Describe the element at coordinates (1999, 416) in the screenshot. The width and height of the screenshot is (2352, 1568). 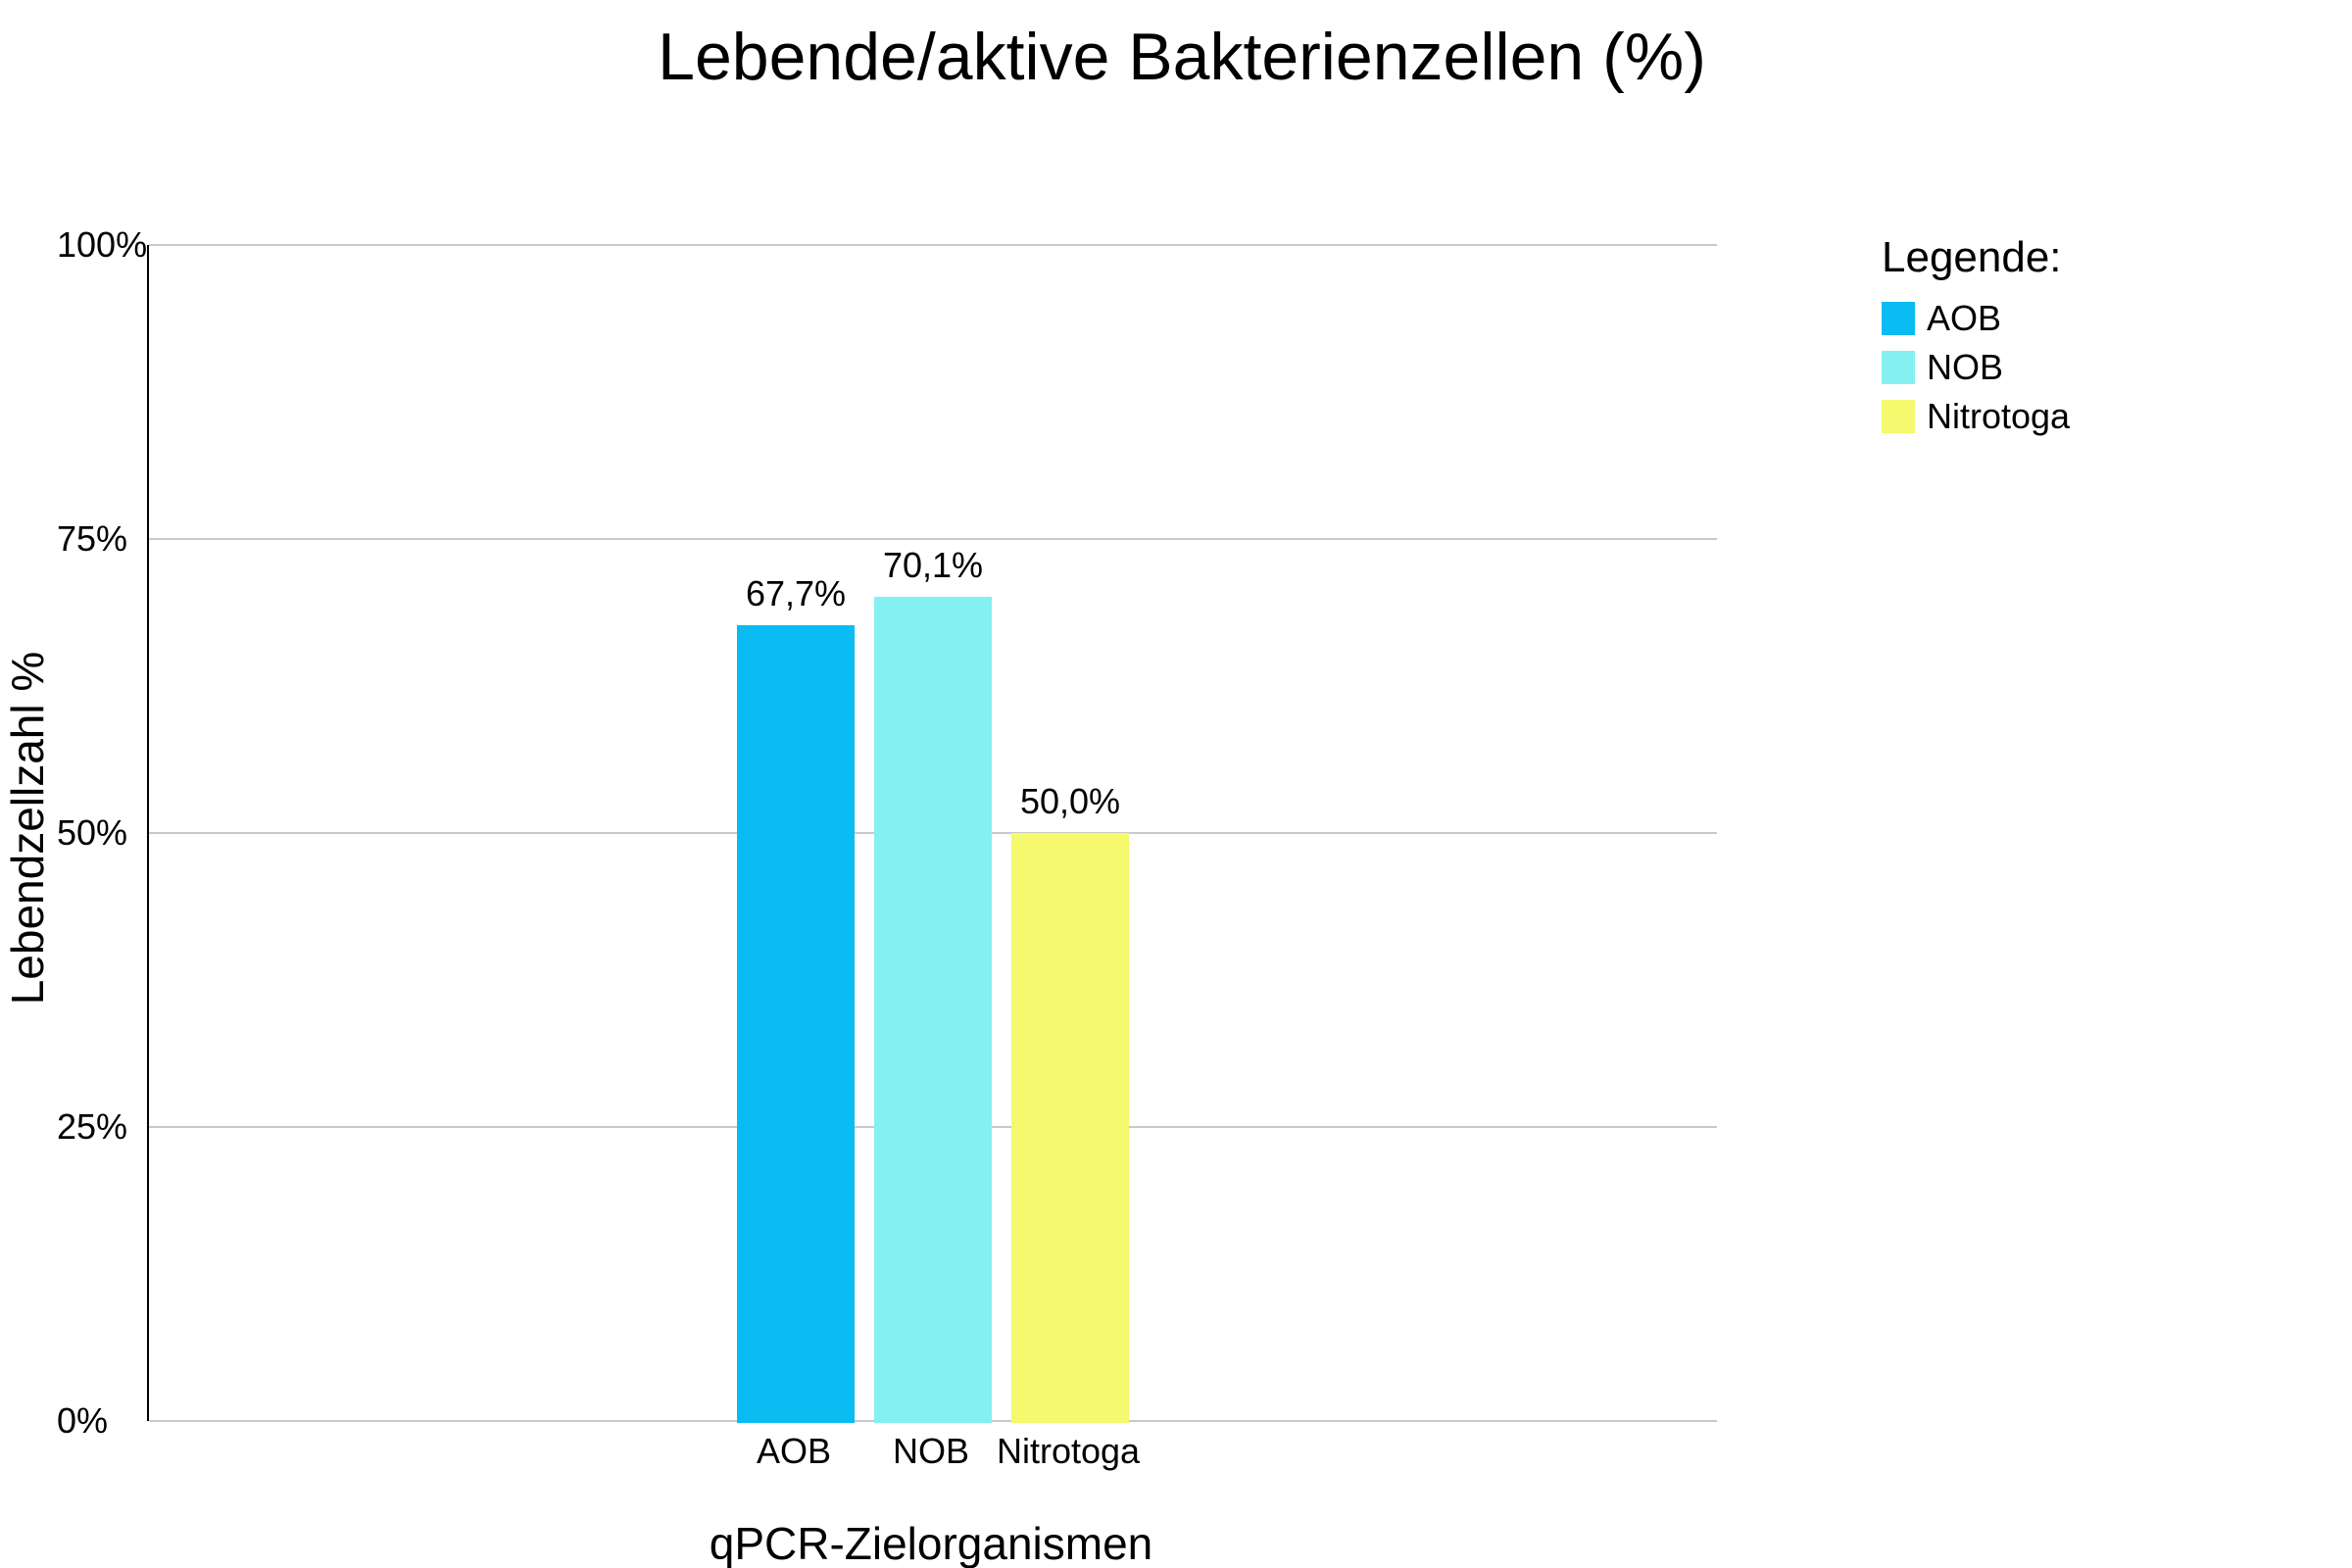
I see `legend-item-label: Nitrotoga` at that location.